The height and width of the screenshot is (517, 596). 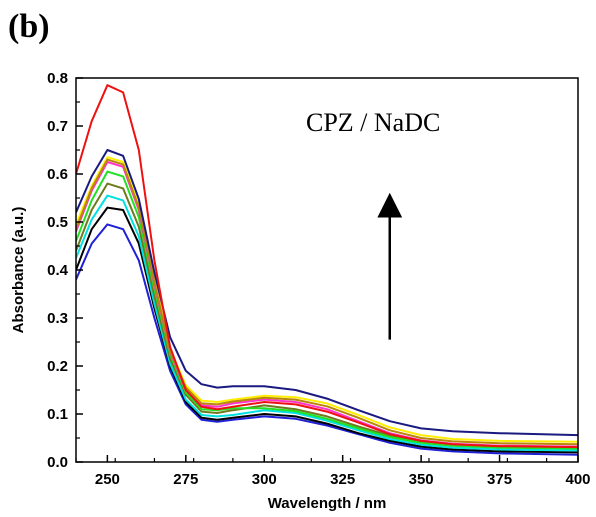 What do you see at coordinates (499, 479) in the screenshot?
I see `x-tick-label: 375` at bounding box center [499, 479].